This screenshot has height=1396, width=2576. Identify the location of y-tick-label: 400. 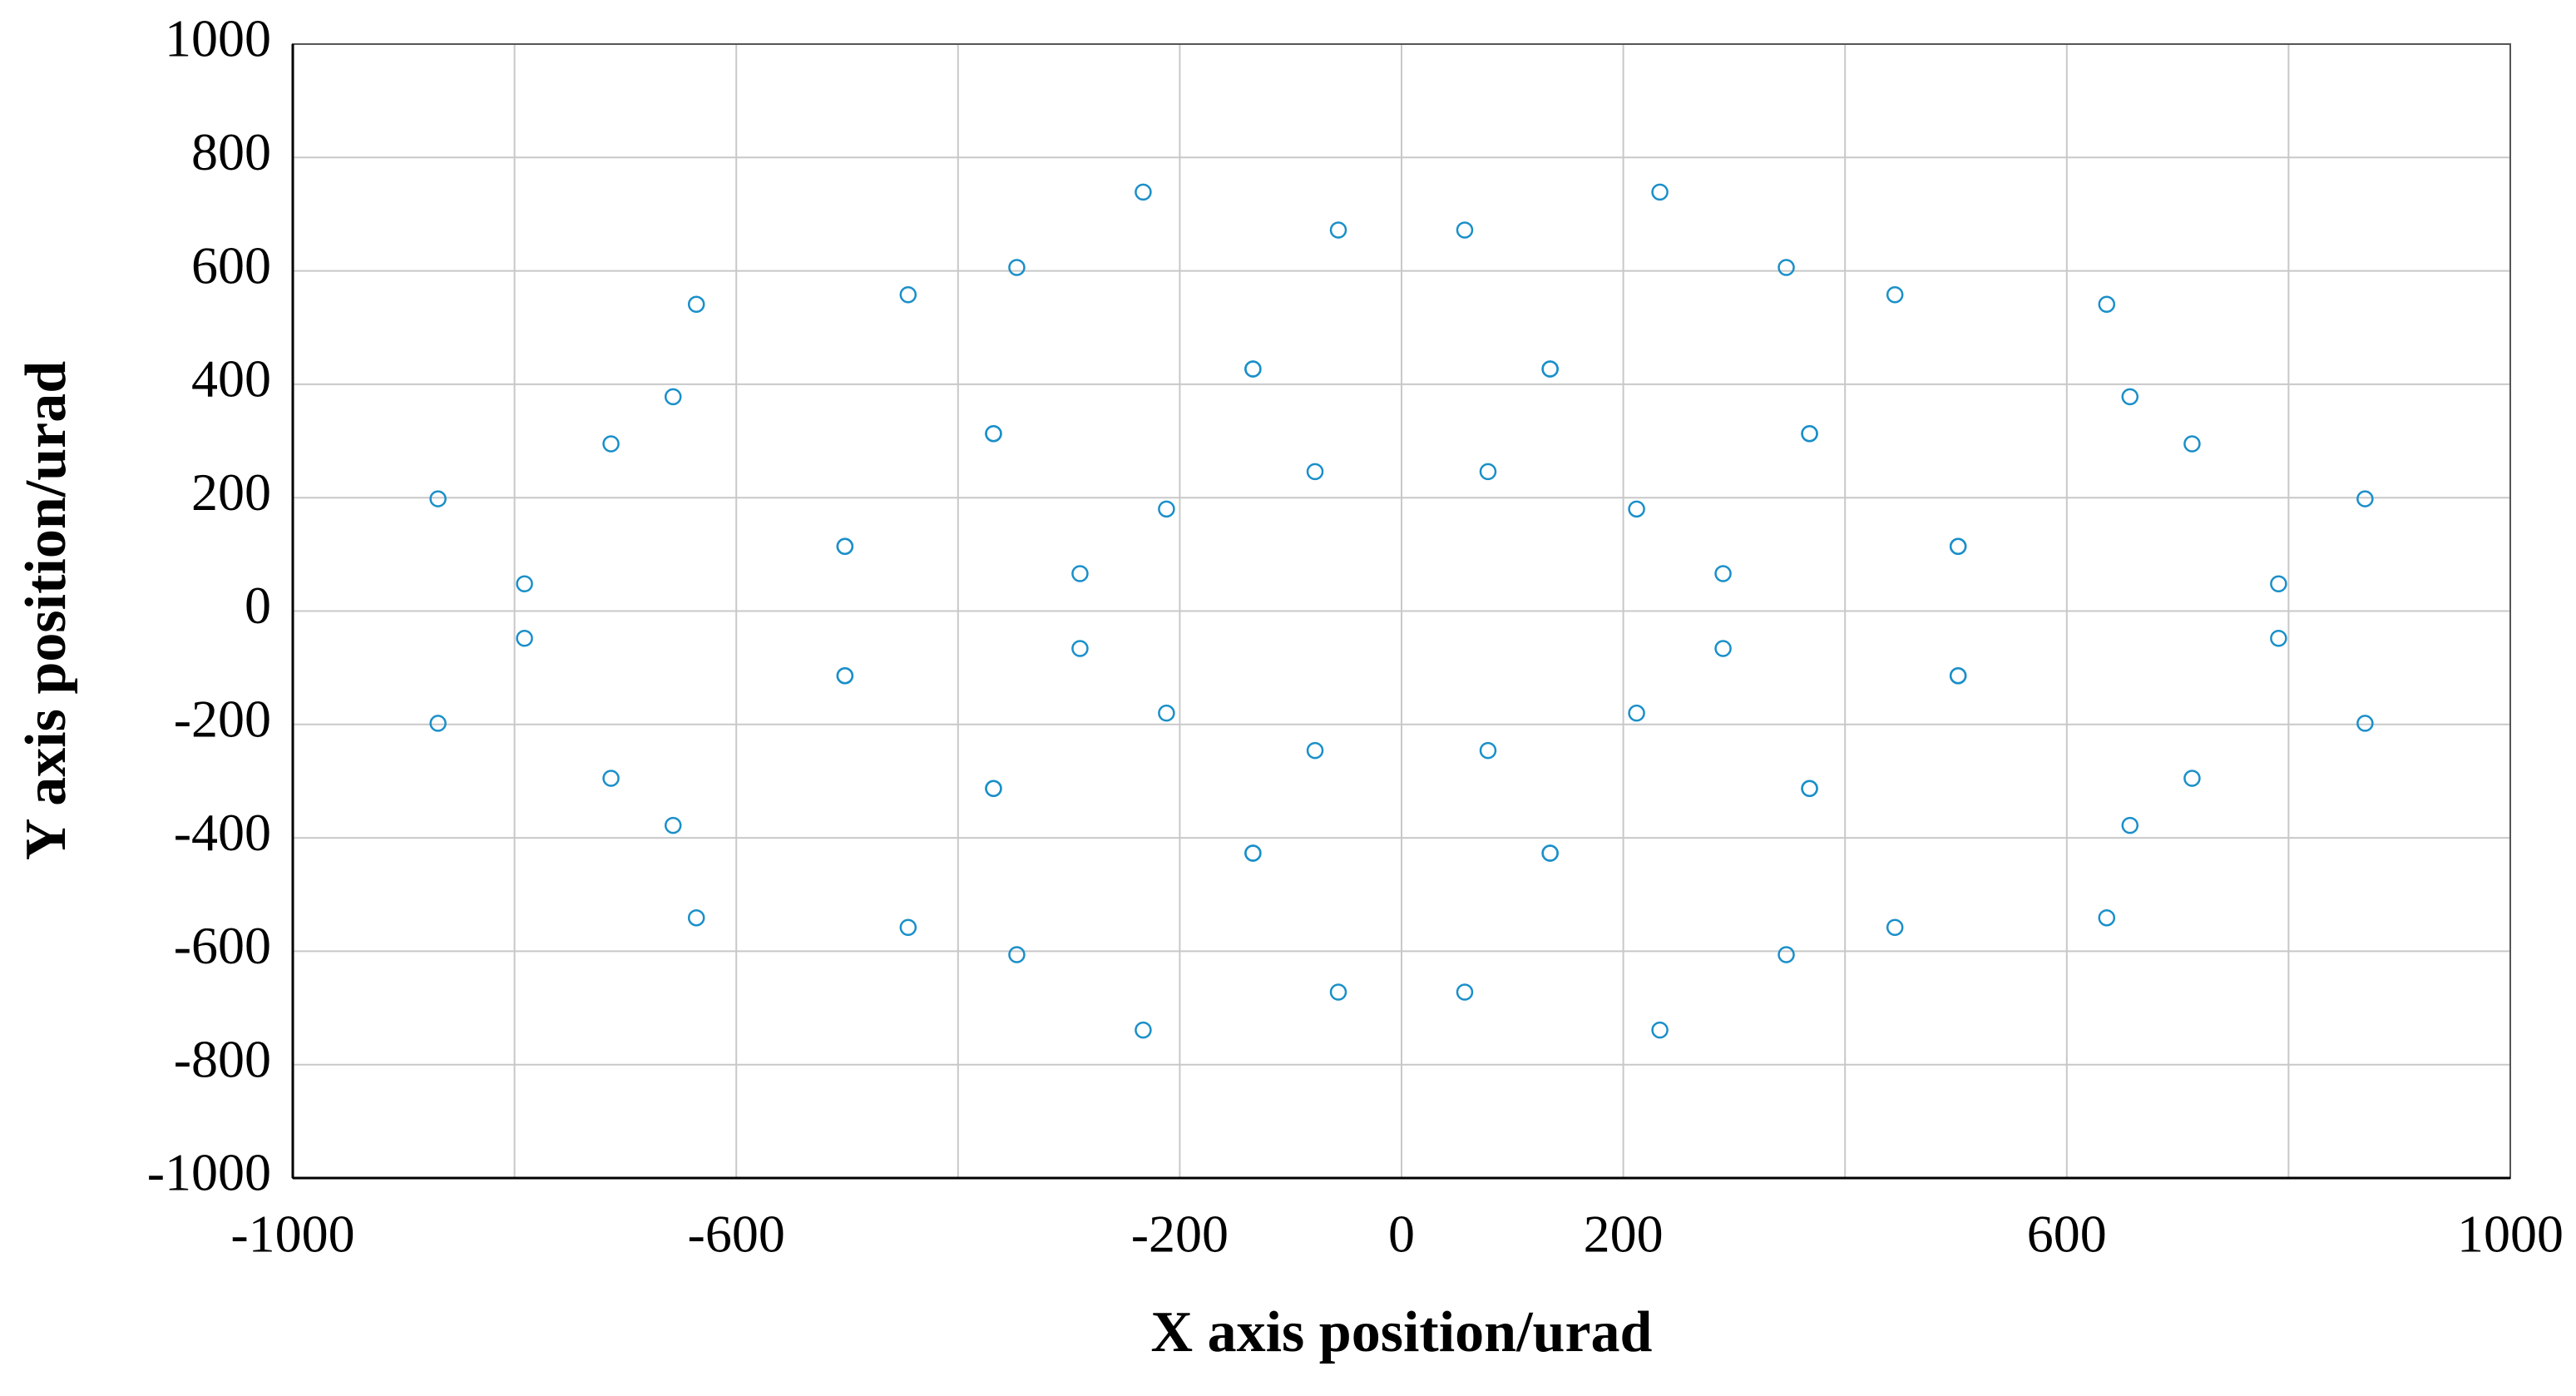
(231, 378).